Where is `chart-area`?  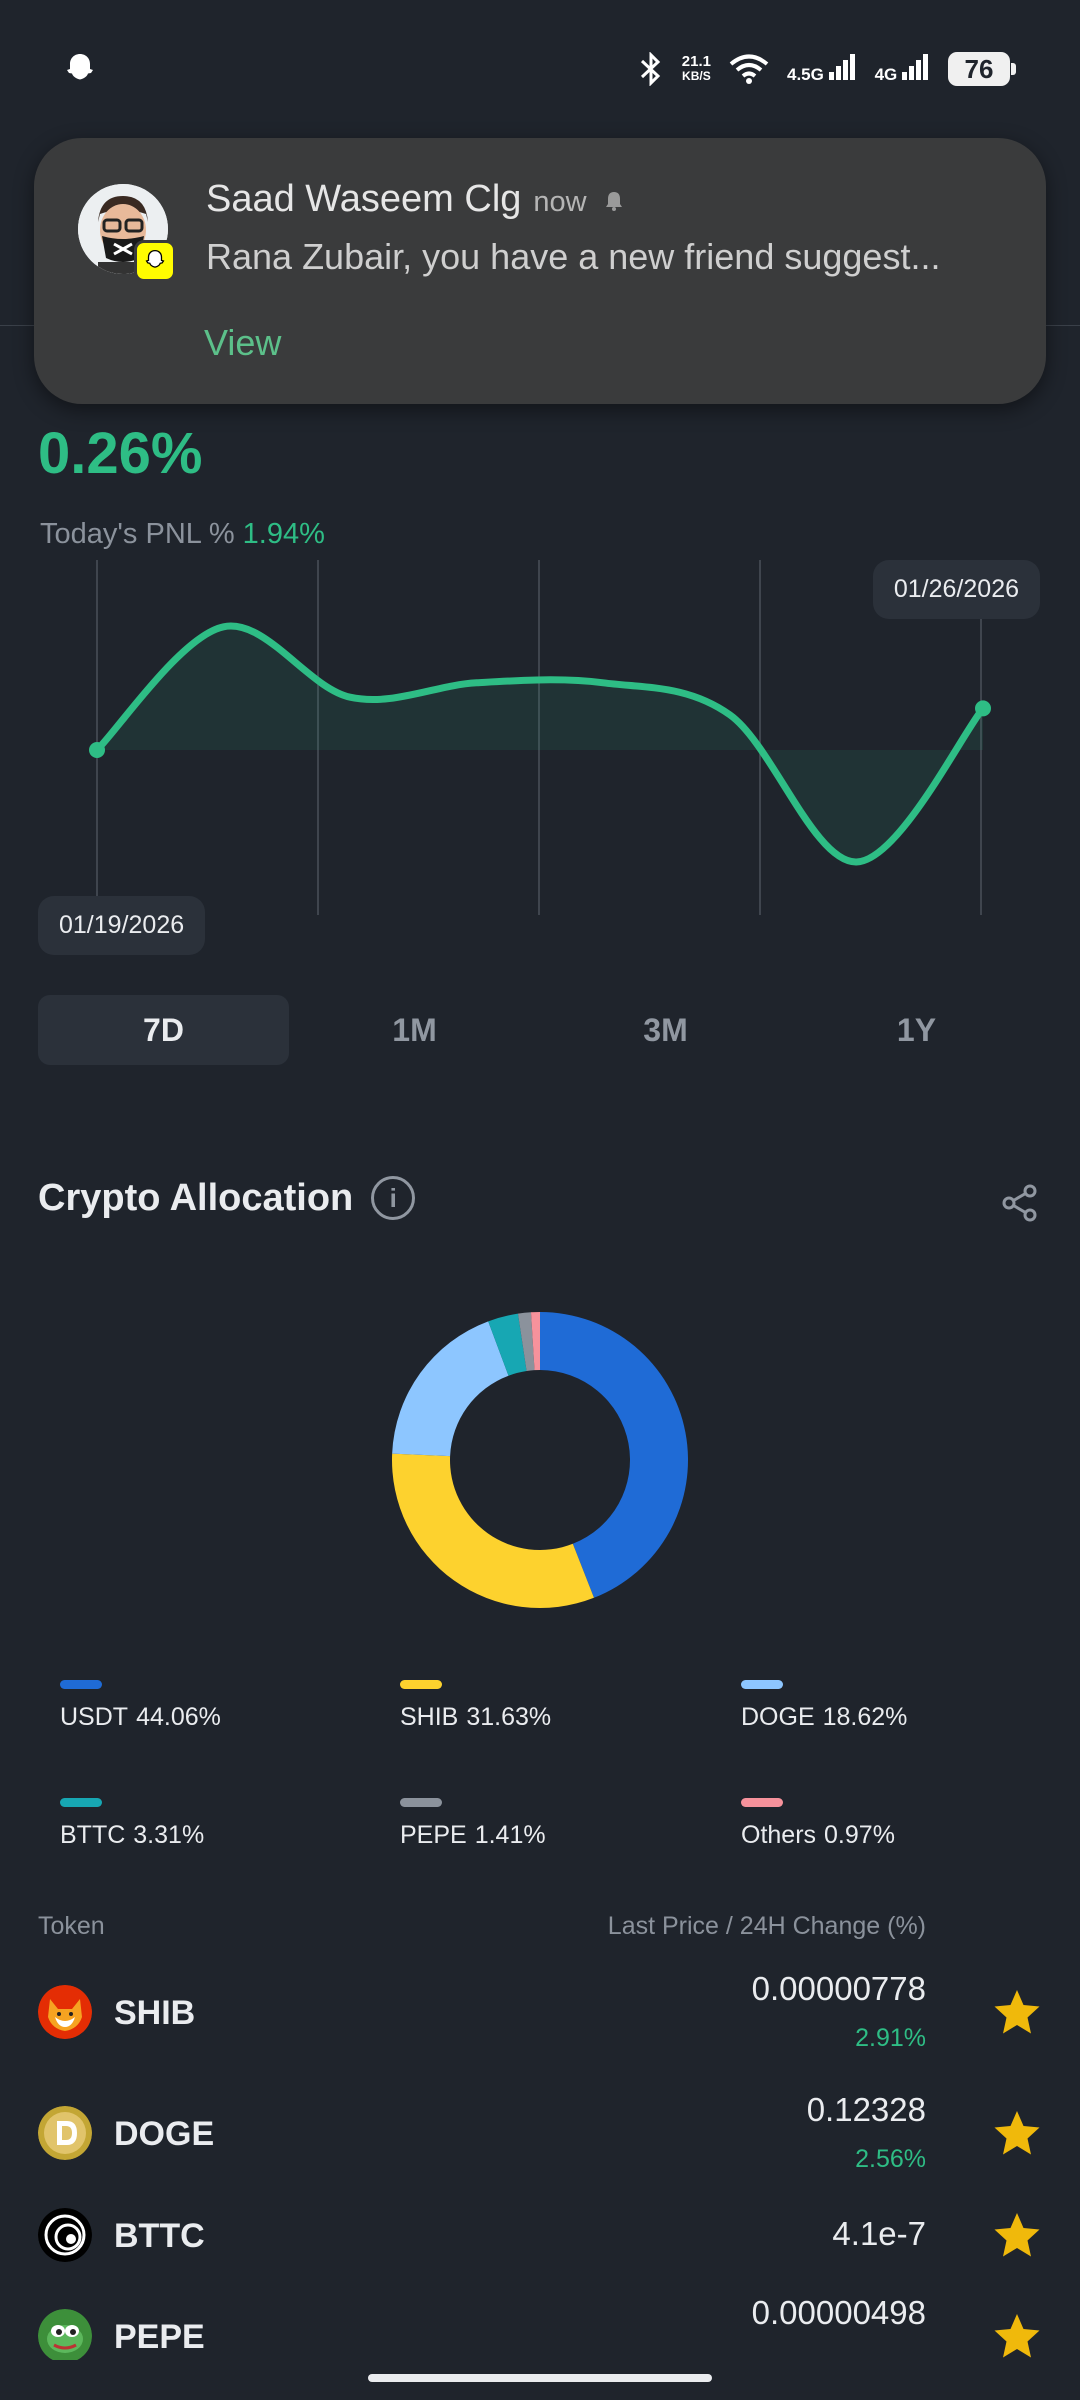
chart-area is located at coordinates (540, 744).